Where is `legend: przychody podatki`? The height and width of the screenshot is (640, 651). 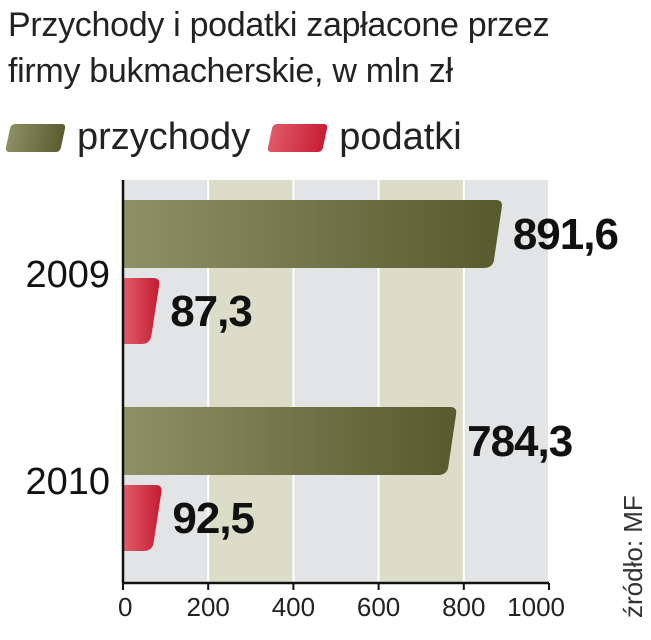
legend: przychody podatki is located at coordinates (243, 137).